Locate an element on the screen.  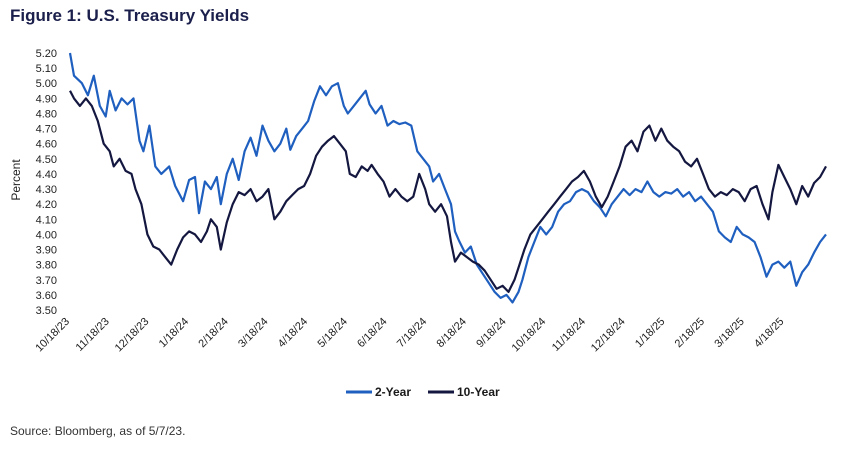
y-tick-label: 5.20 is located at coordinates (46, 54).